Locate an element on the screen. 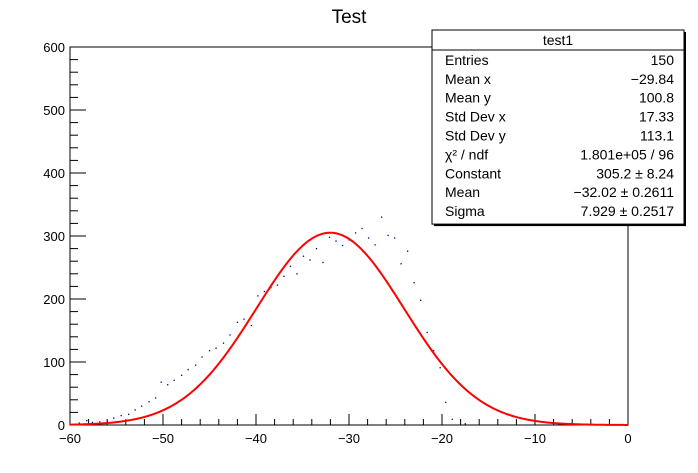 Image resolution: width=698 pixels, height=473 pixels. x-tick-label: −60 is located at coordinates (70, 438).